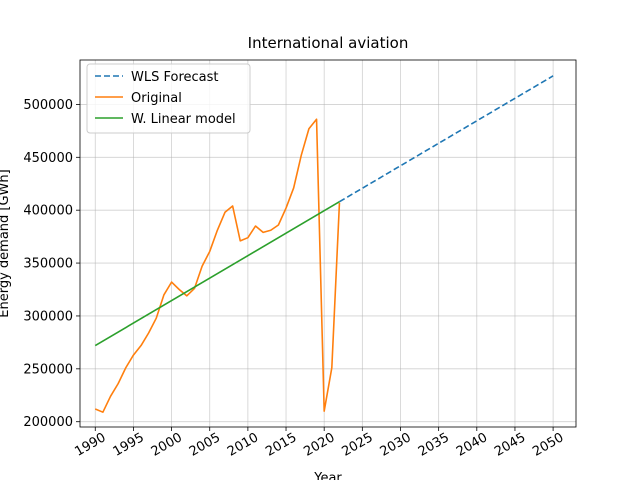 The height and width of the screenshot is (480, 640). I want to click on y-tick-label: 350000, so click(48, 264).